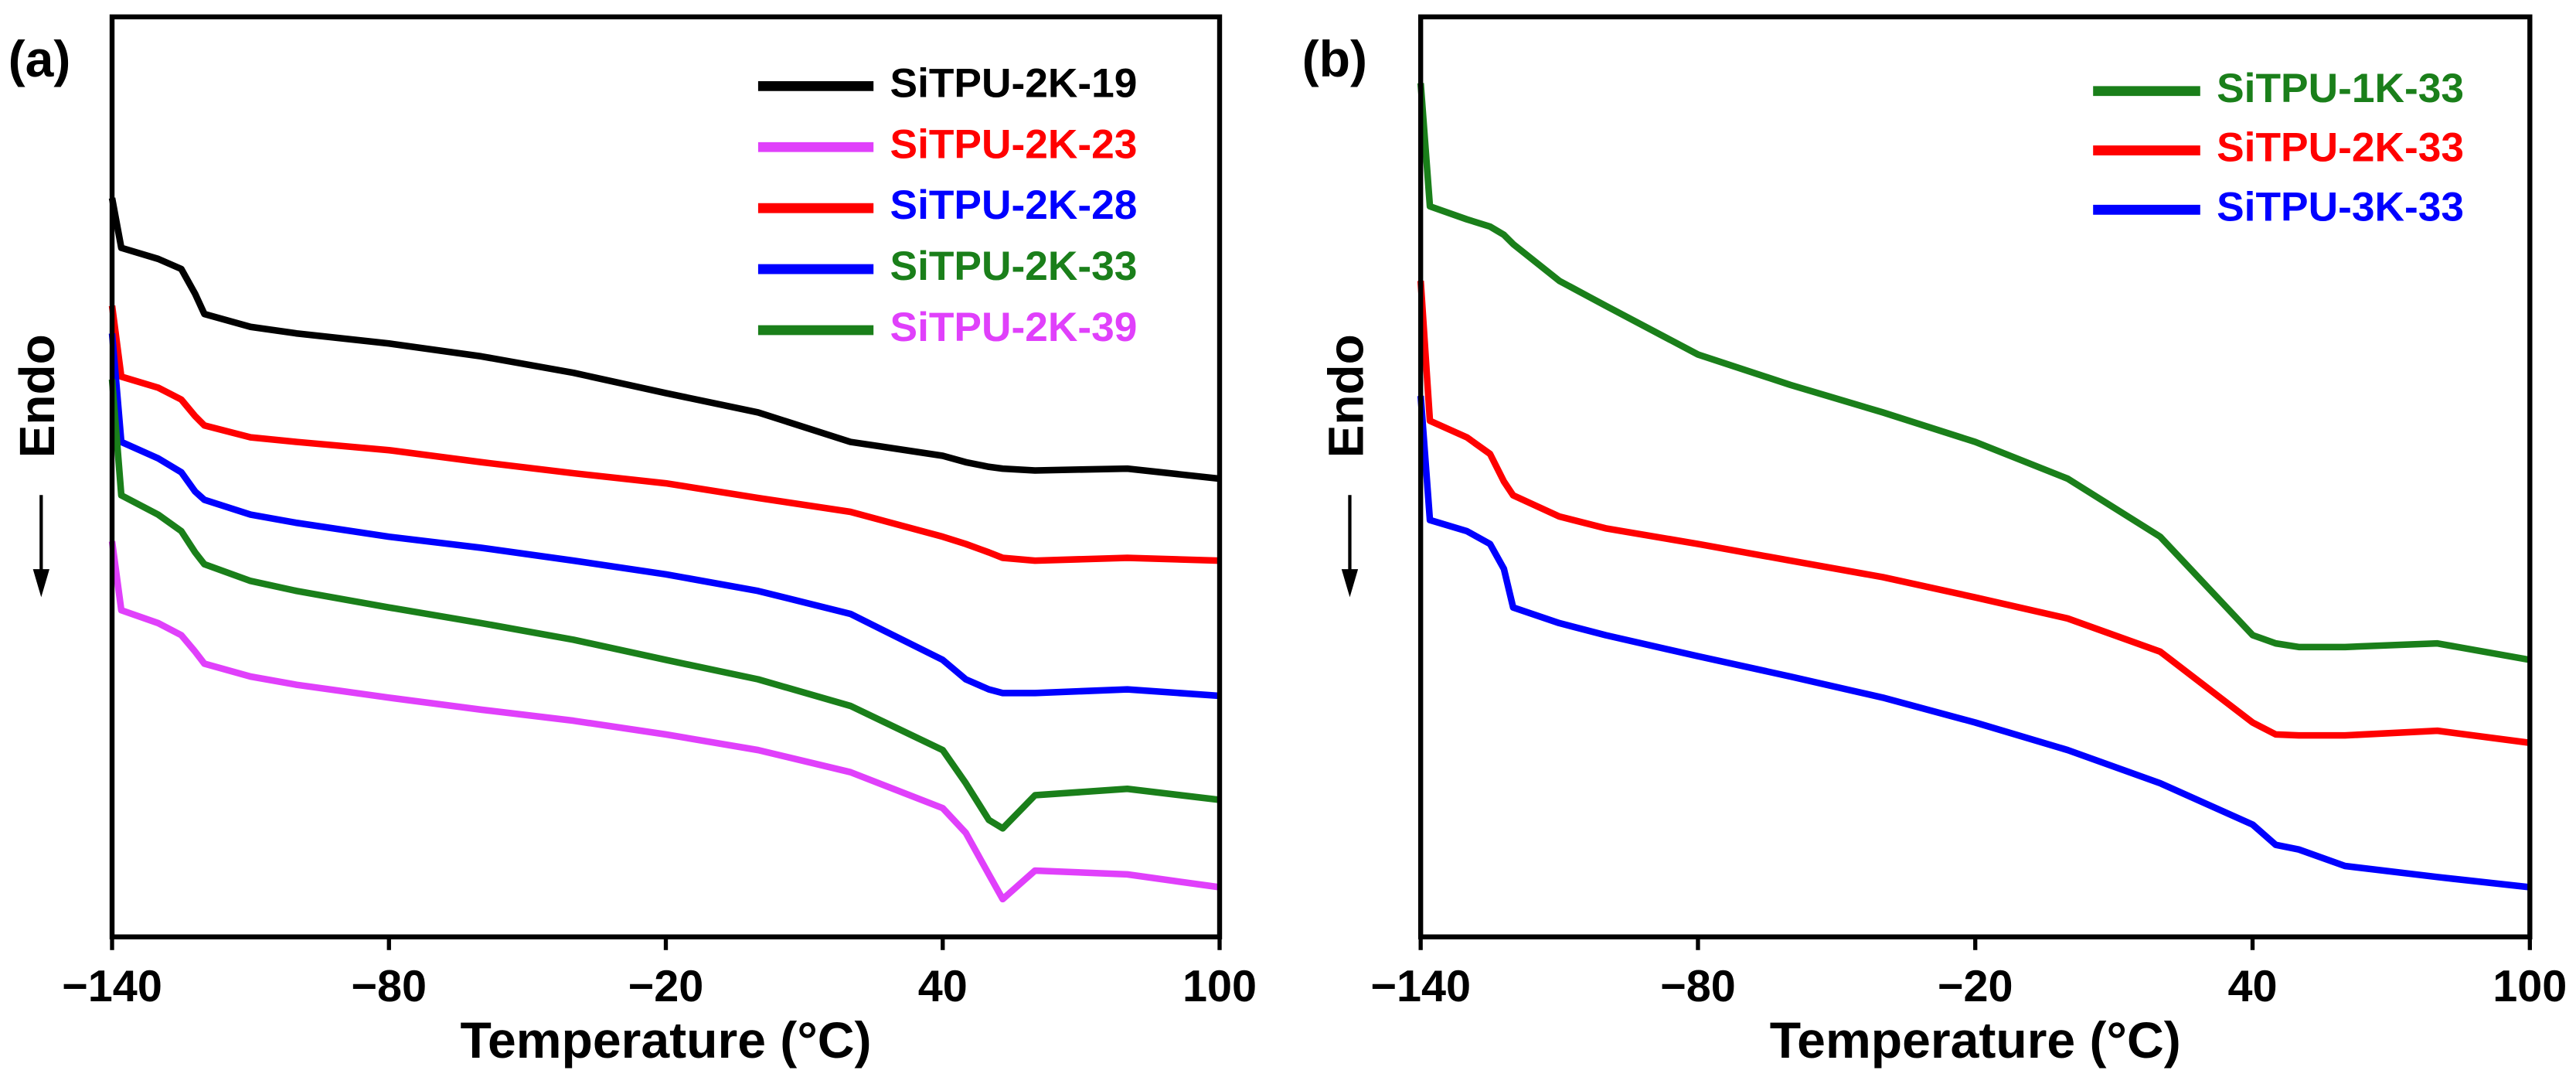  I want to click on panel-label: (b), so click(1334, 59).